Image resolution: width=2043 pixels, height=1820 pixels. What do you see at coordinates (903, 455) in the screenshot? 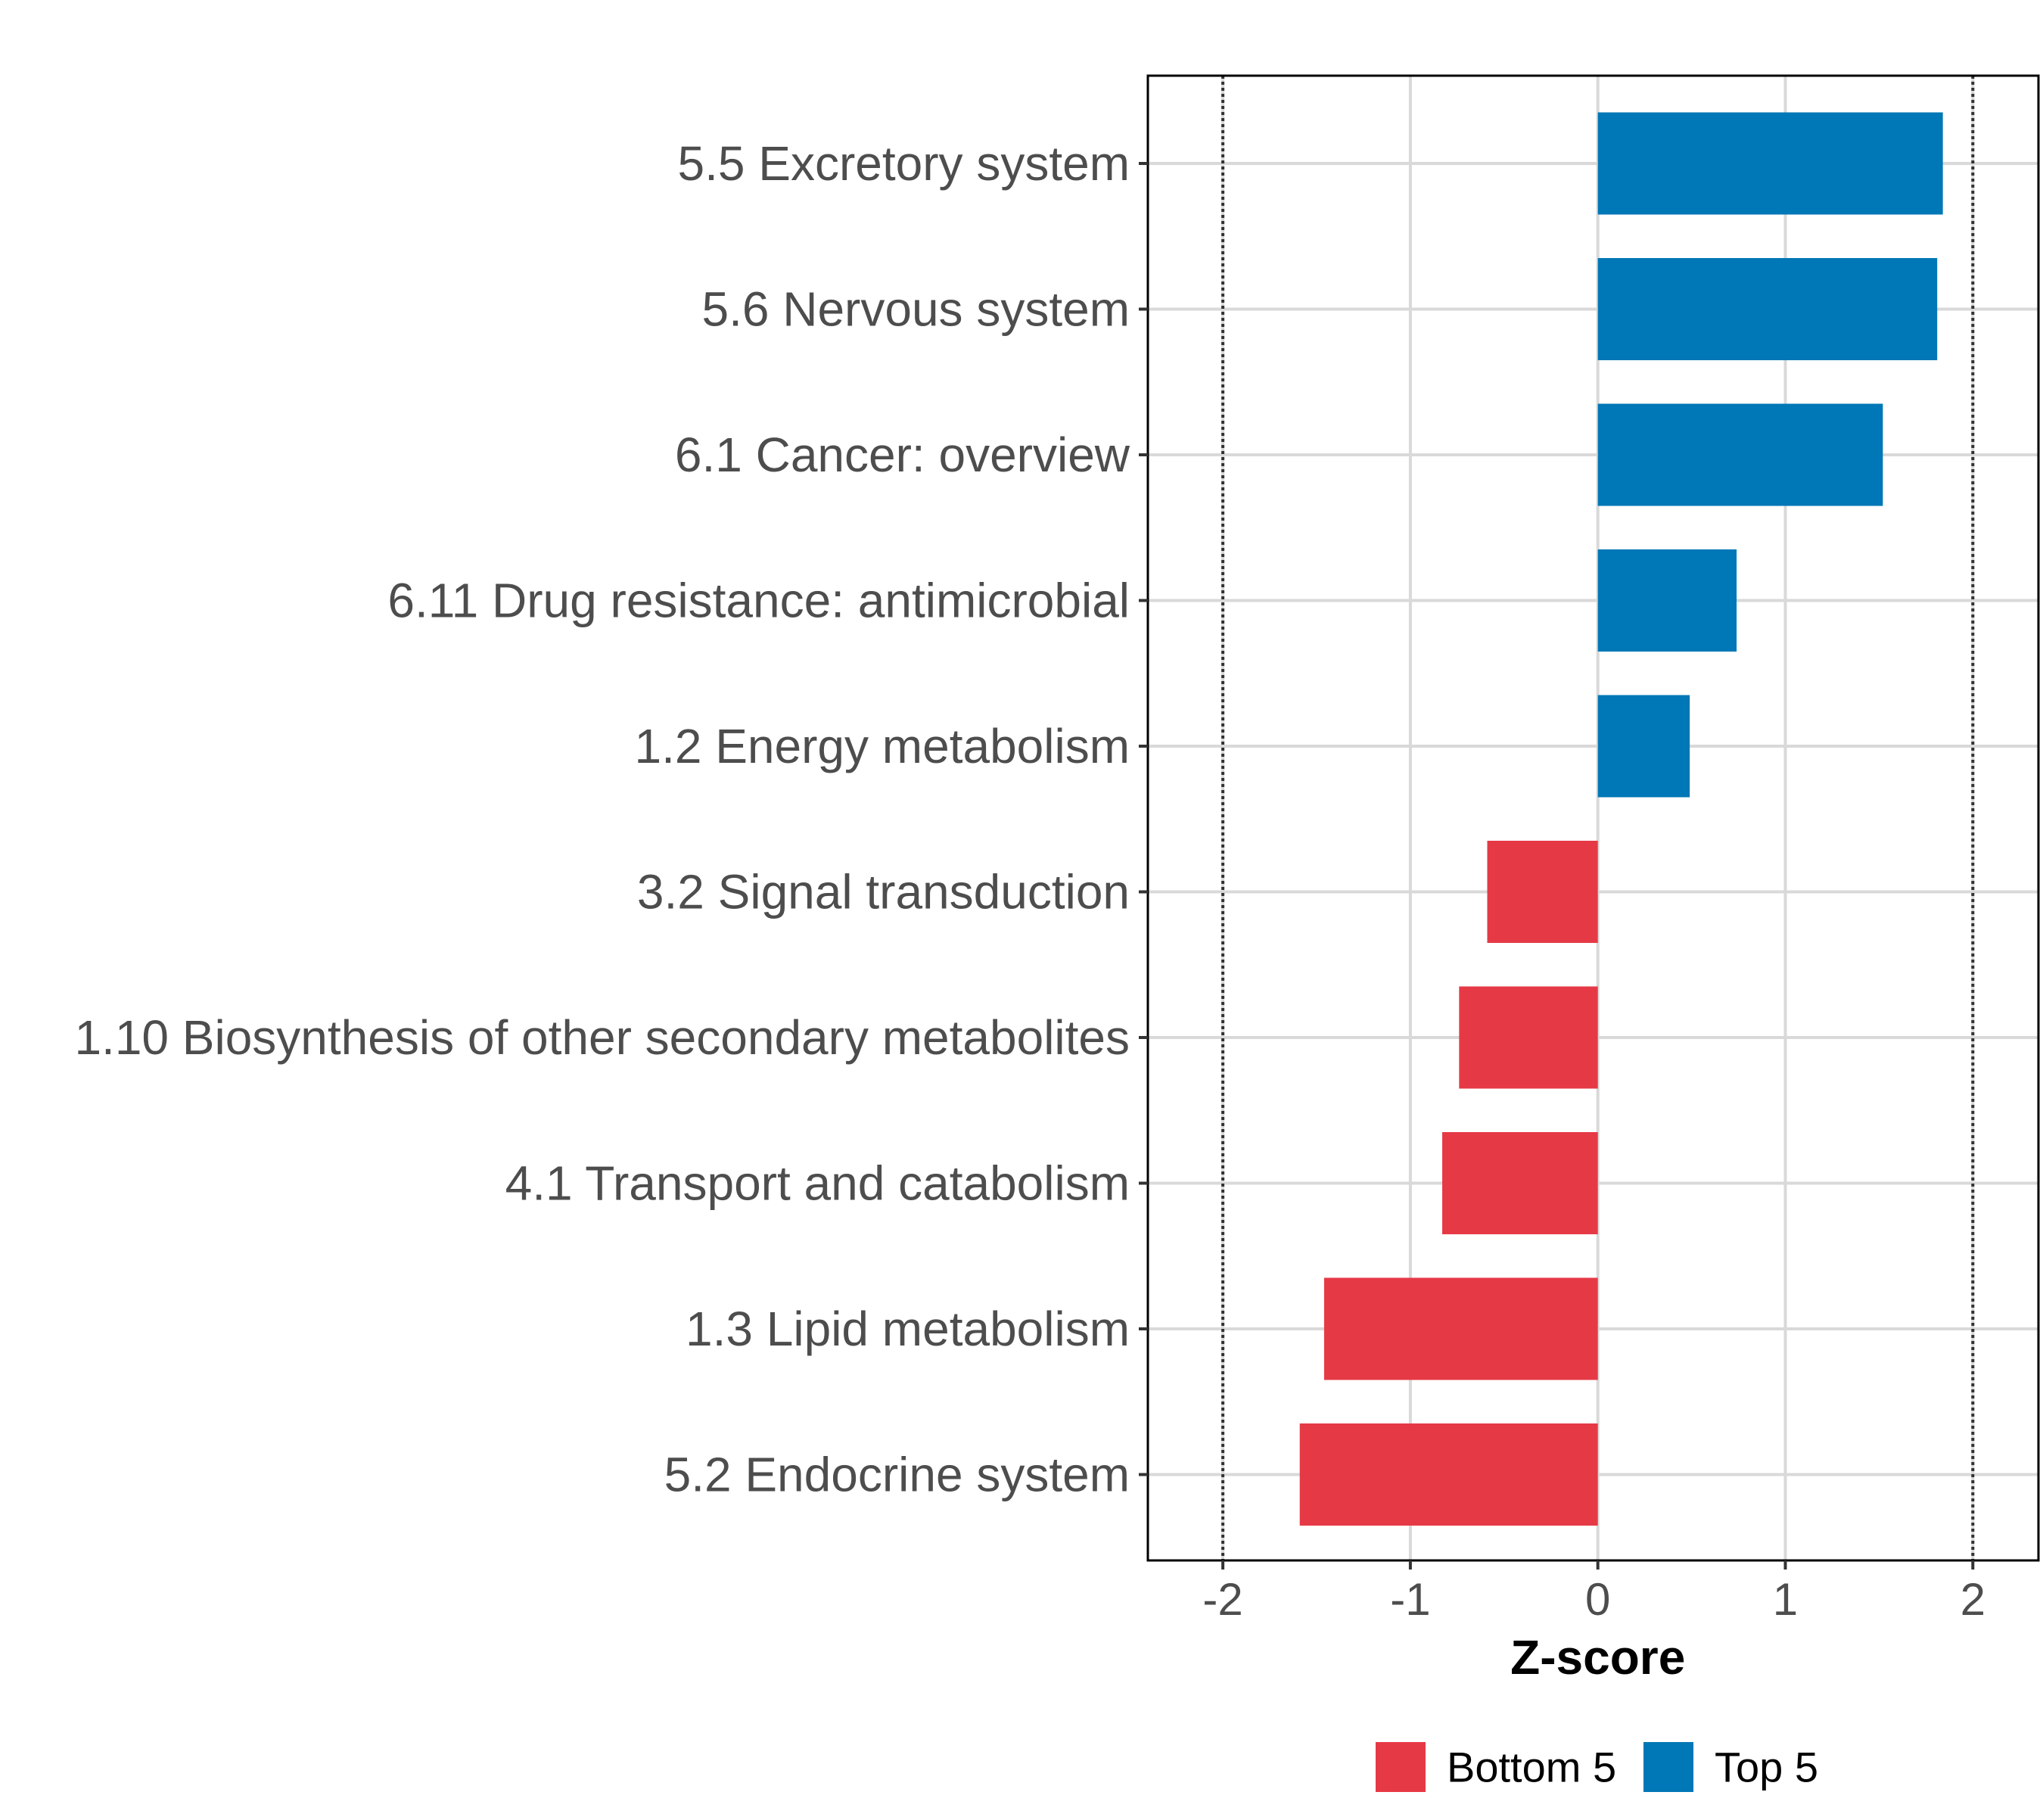
I see `y-tick-label: 6.1 Cancer: overview` at bounding box center [903, 455].